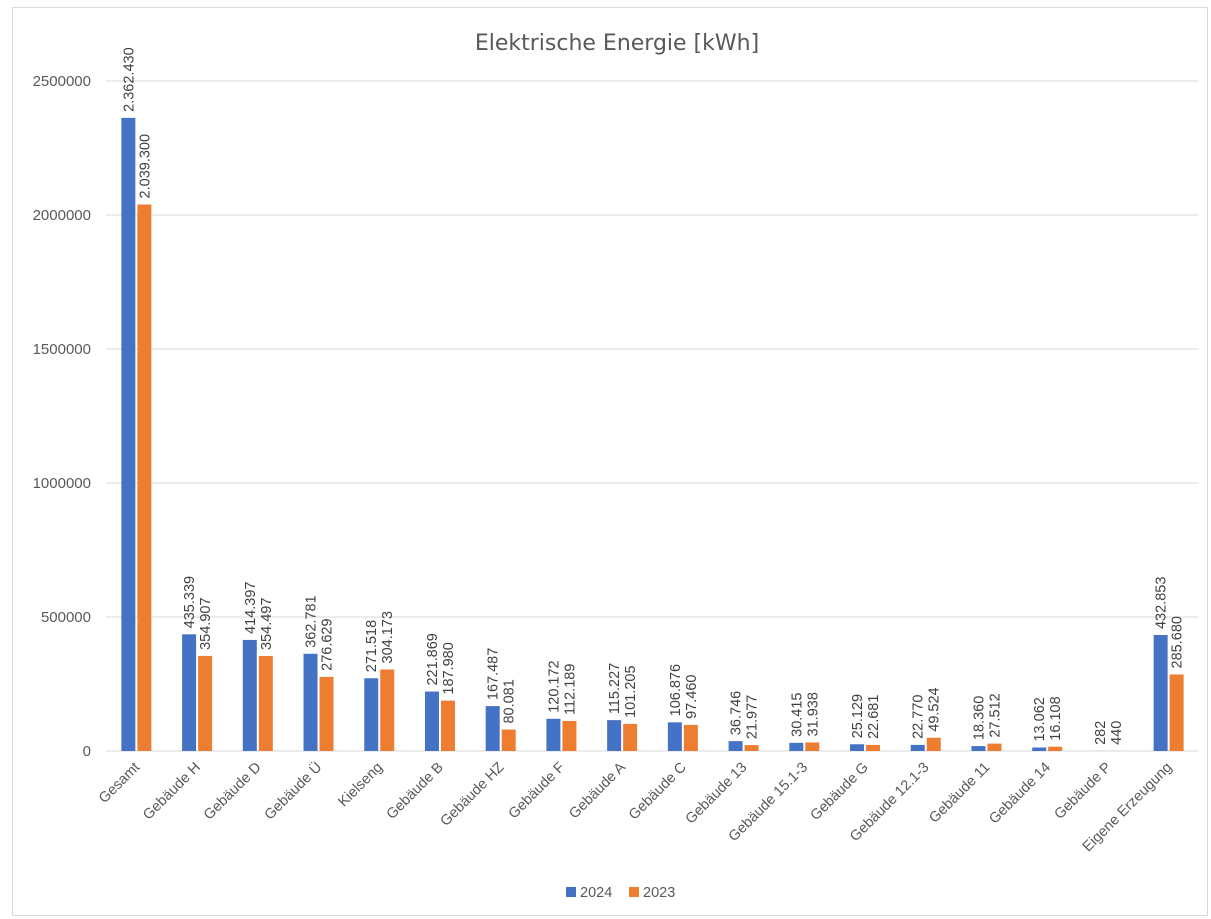 This screenshot has height=919, width=1211. Describe the element at coordinates (537, 790) in the screenshot. I see `x-tick-label: Gebäude F` at that location.